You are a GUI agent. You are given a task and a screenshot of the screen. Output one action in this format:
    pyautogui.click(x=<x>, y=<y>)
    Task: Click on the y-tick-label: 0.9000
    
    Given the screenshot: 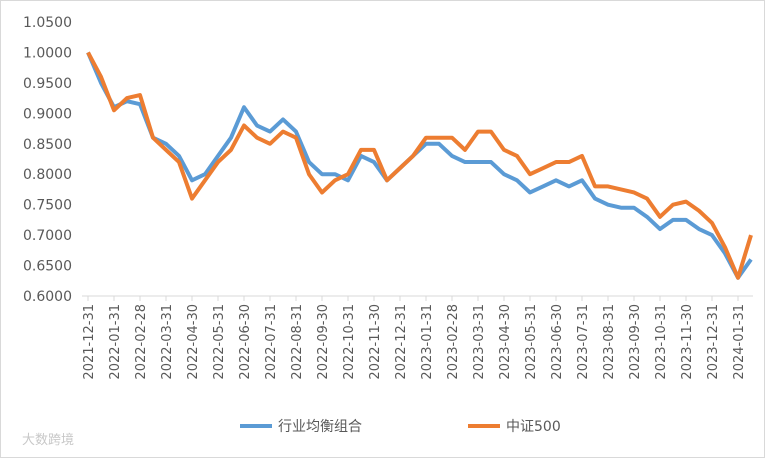 What is the action you would take?
    pyautogui.click(x=47, y=114)
    